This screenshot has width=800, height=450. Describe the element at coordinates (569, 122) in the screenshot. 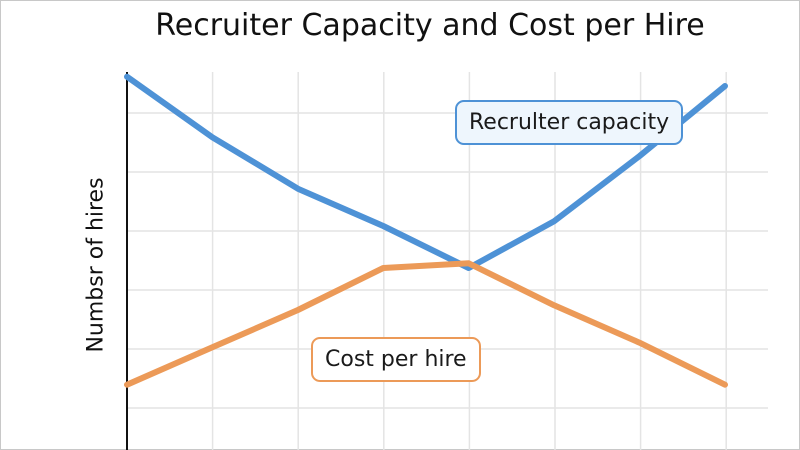

I see `capacity-callout: Recrulter capacity` at that location.